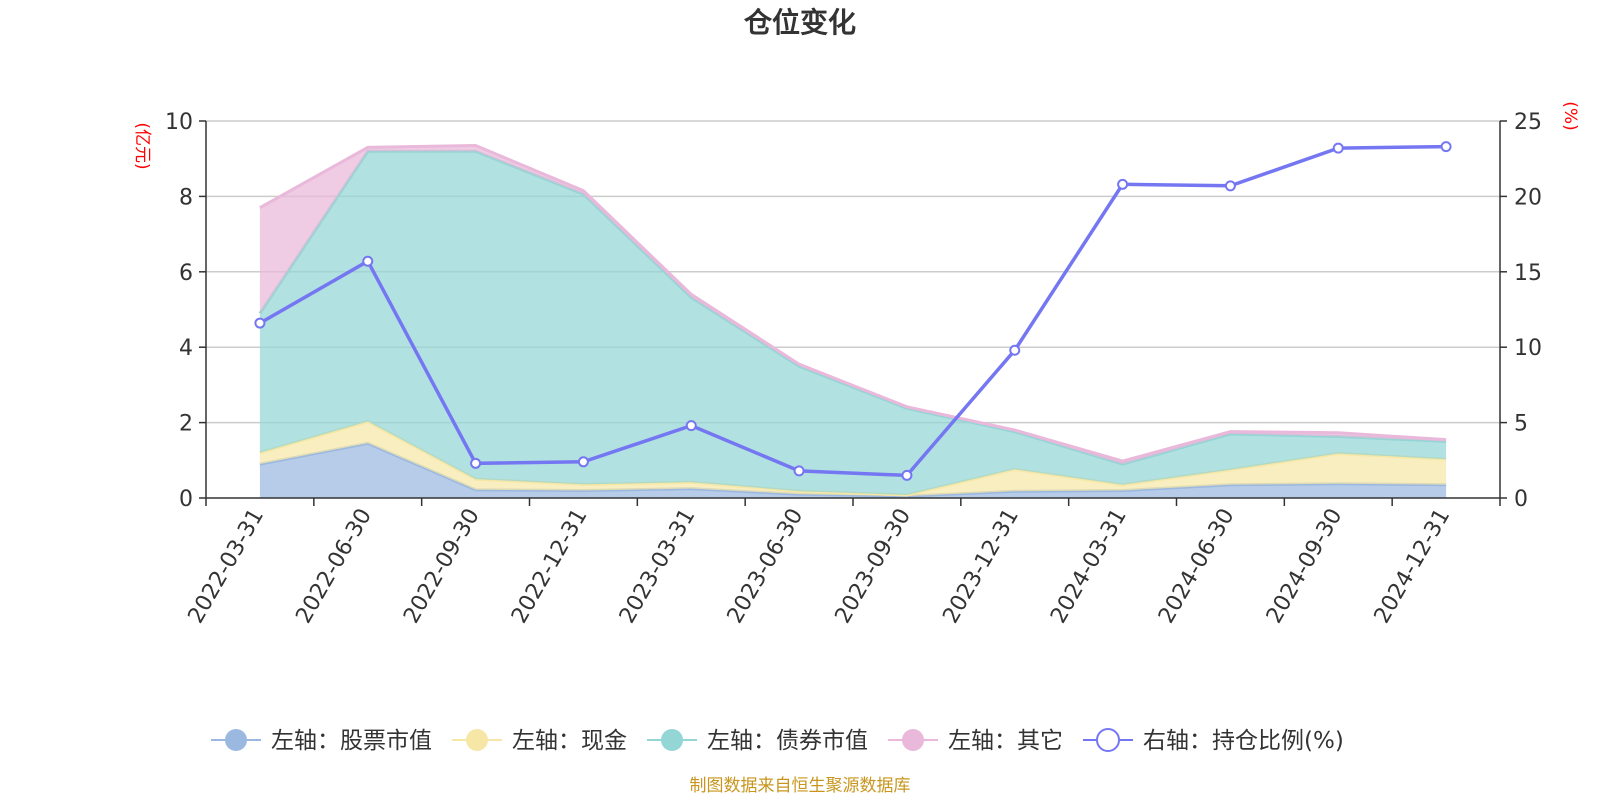  I want to click on legend-item-2: 左轴：债券市值, so click(757, 741).